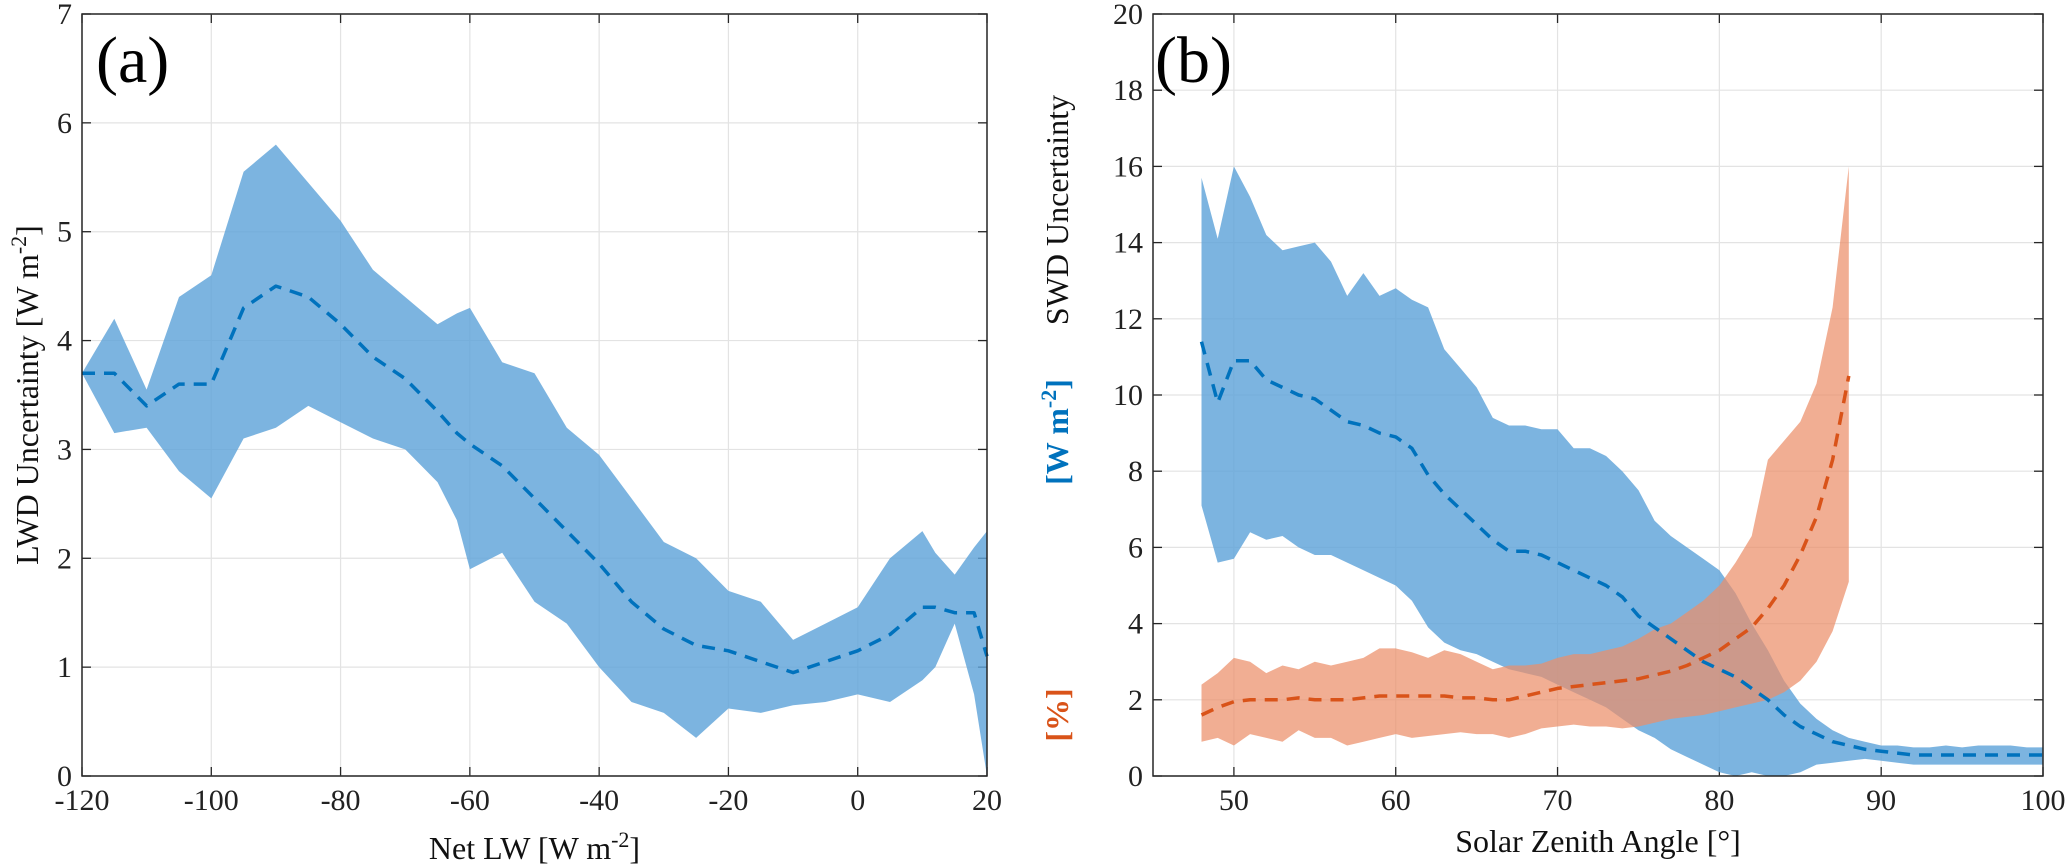 This screenshot has width=2067, height=867. What do you see at coordinates (1881, 800) in the screenshot?
I see `x-tick-label: 90` at bounding box center [1881, 800].